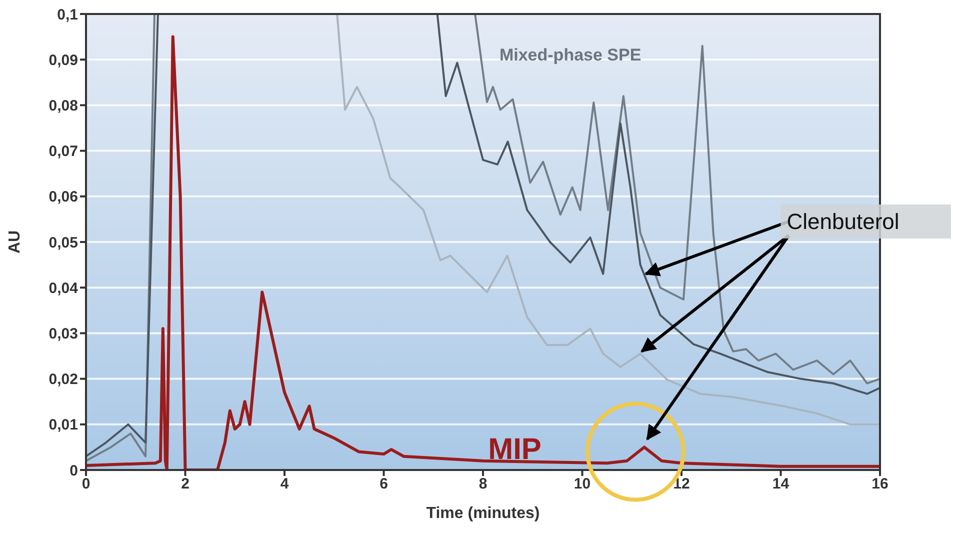 This screenshot has height=535, width=953. I want to click on x-tick-label: 4, so click(285, 484).